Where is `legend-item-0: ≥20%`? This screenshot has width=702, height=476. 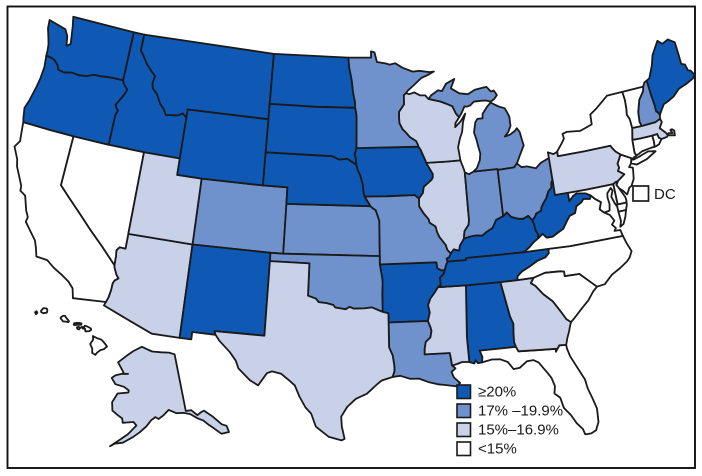 legend-item-0: ≥20% is located at coordinates (486, 391).